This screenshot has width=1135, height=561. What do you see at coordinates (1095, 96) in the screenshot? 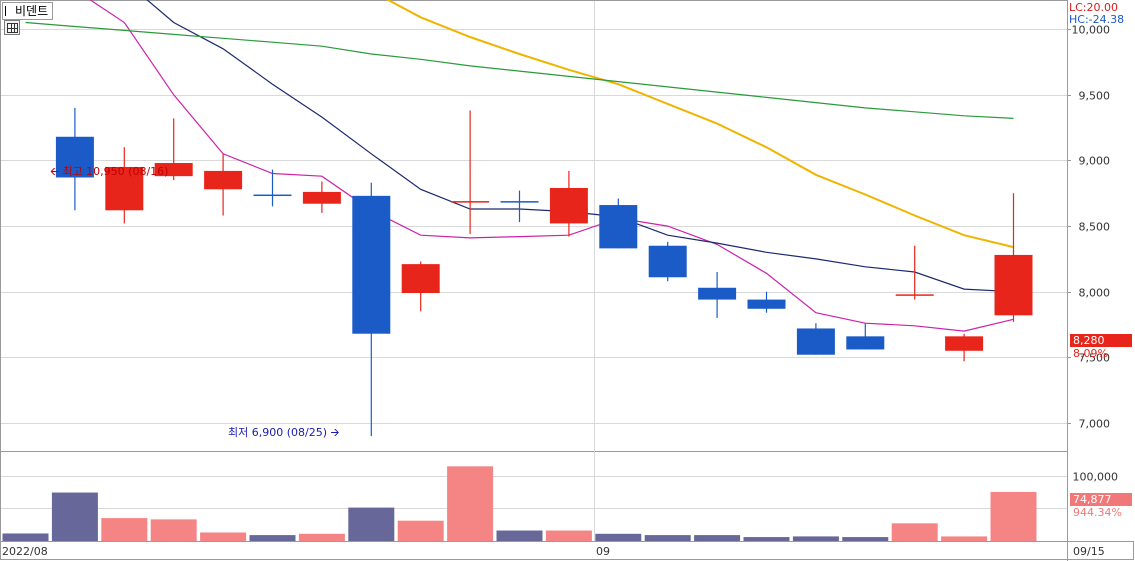
I see `price-tick-label: 9,500` at bounding box center [1095, 96].